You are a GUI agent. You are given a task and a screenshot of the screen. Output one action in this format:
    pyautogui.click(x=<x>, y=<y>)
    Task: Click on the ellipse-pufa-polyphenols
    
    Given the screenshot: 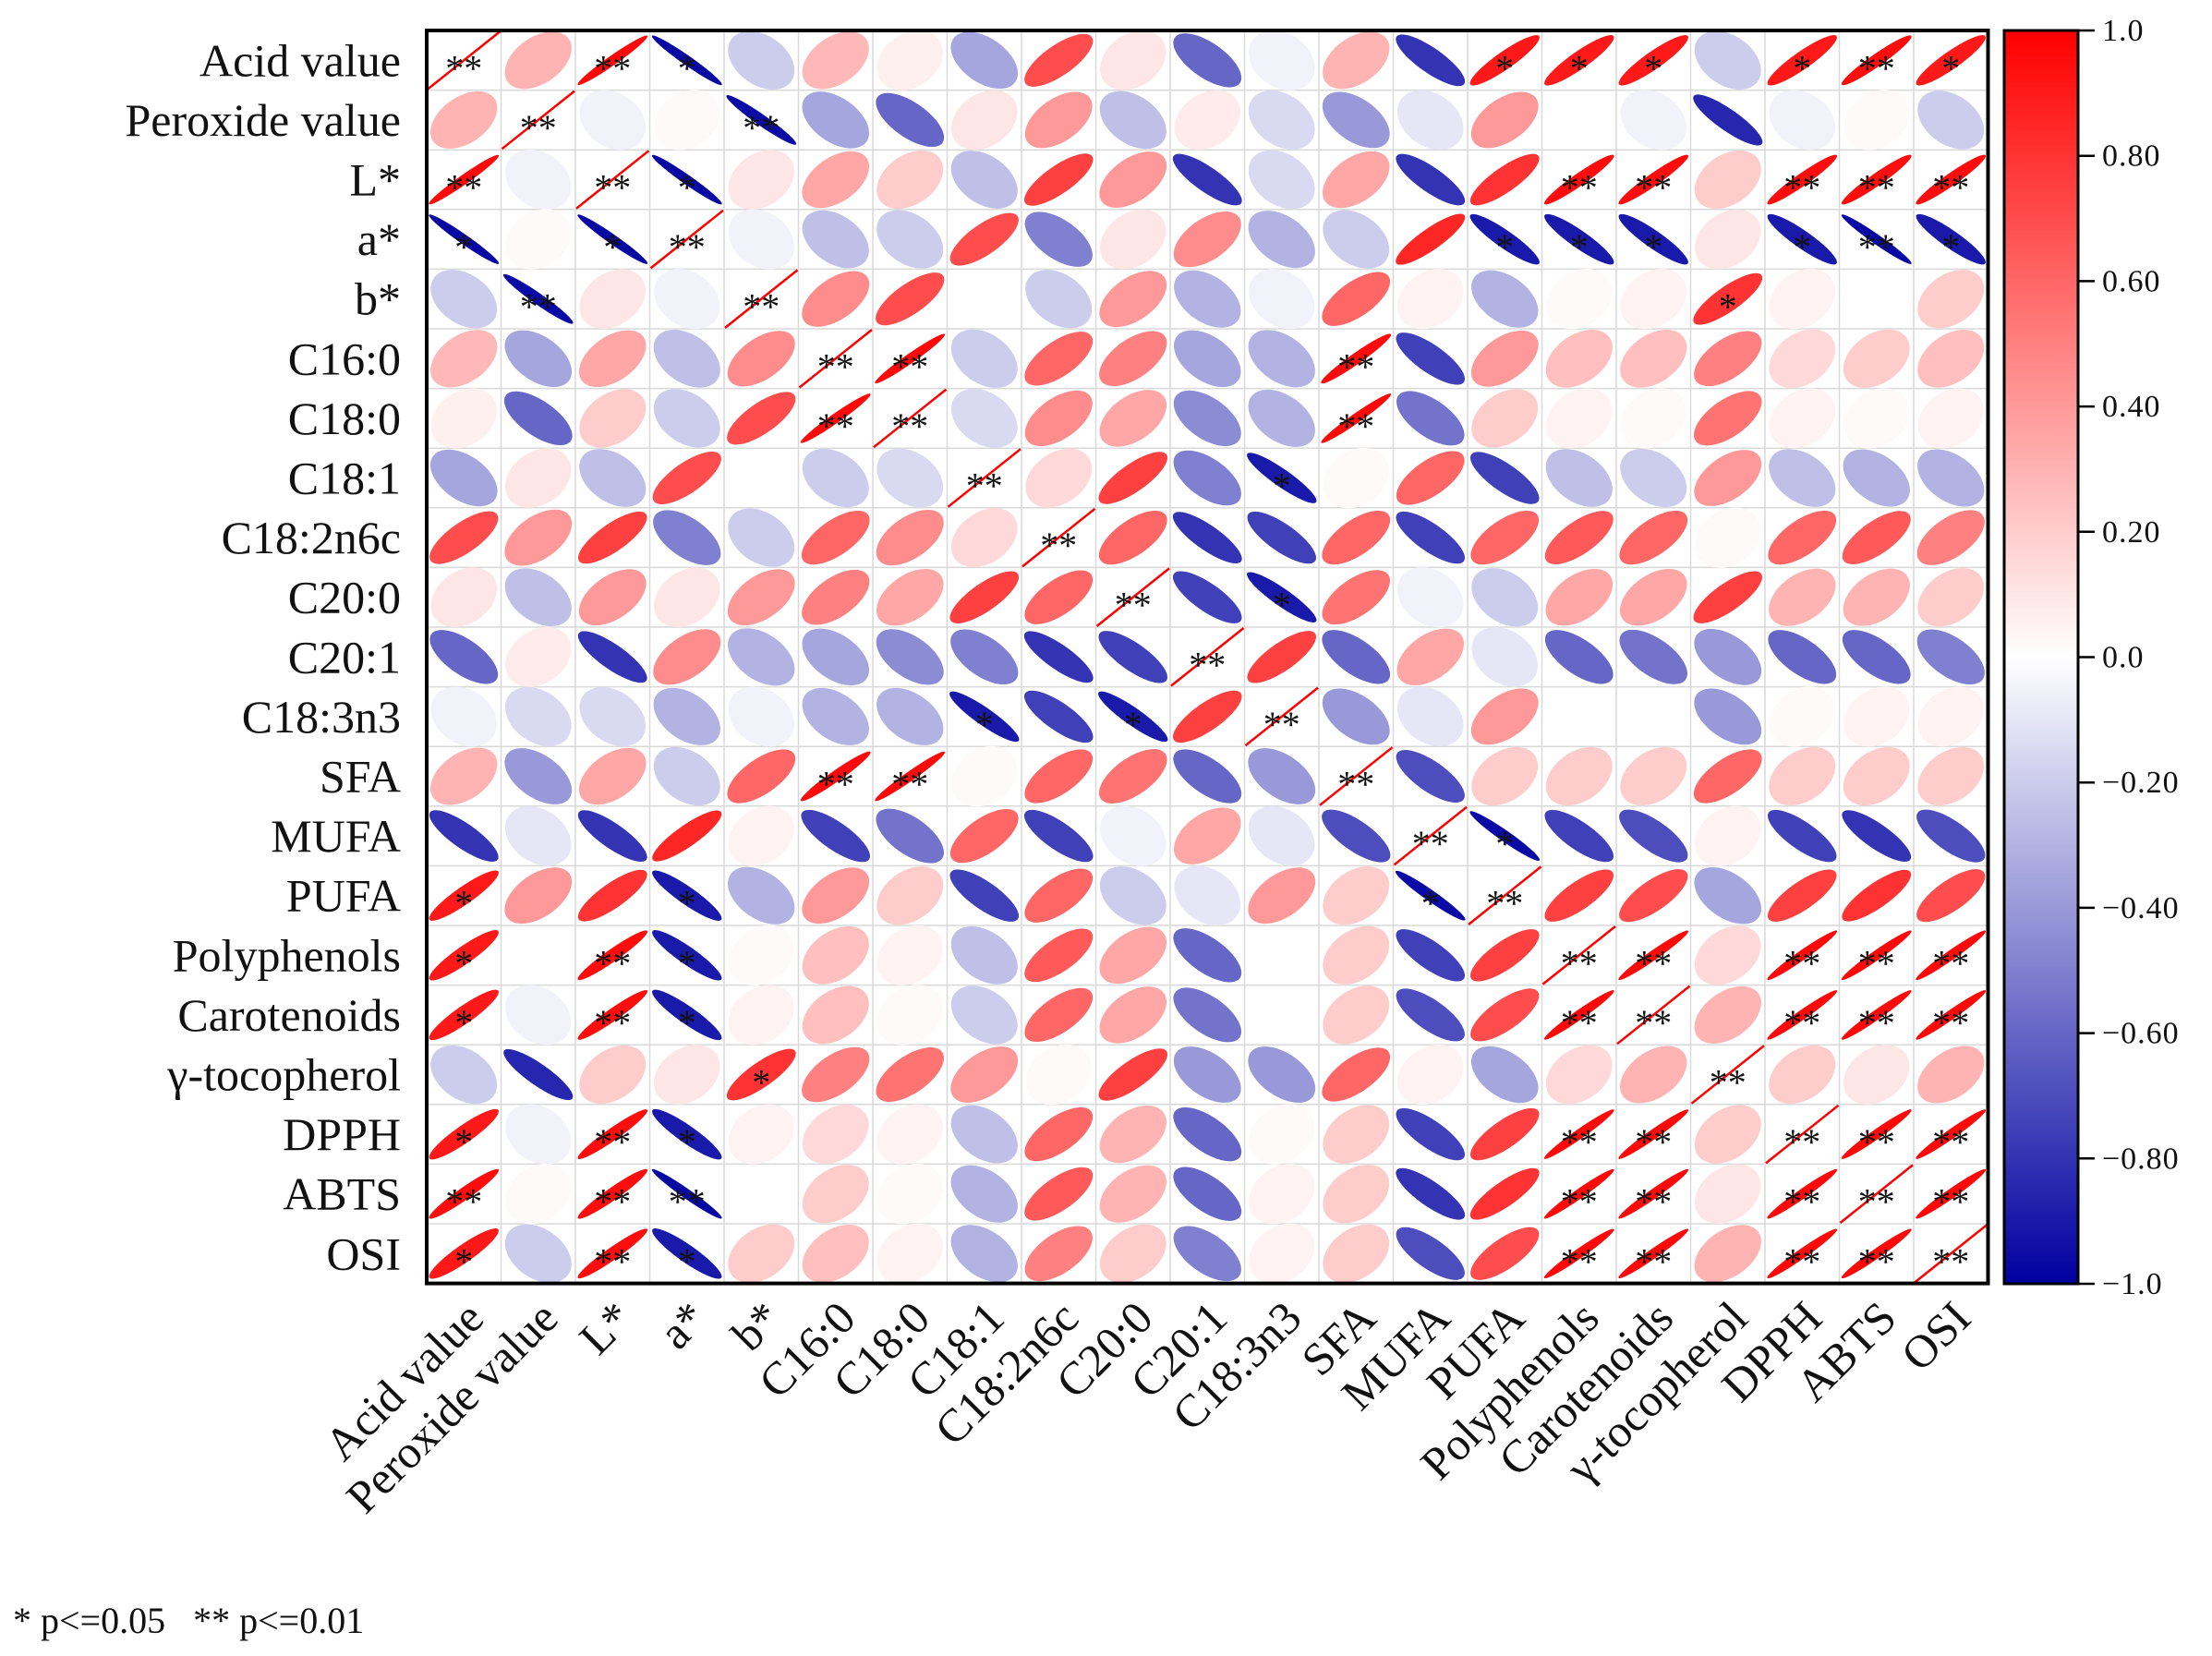 What is the action you would take?
    pyautogui.click(x=1579, y=896)
    